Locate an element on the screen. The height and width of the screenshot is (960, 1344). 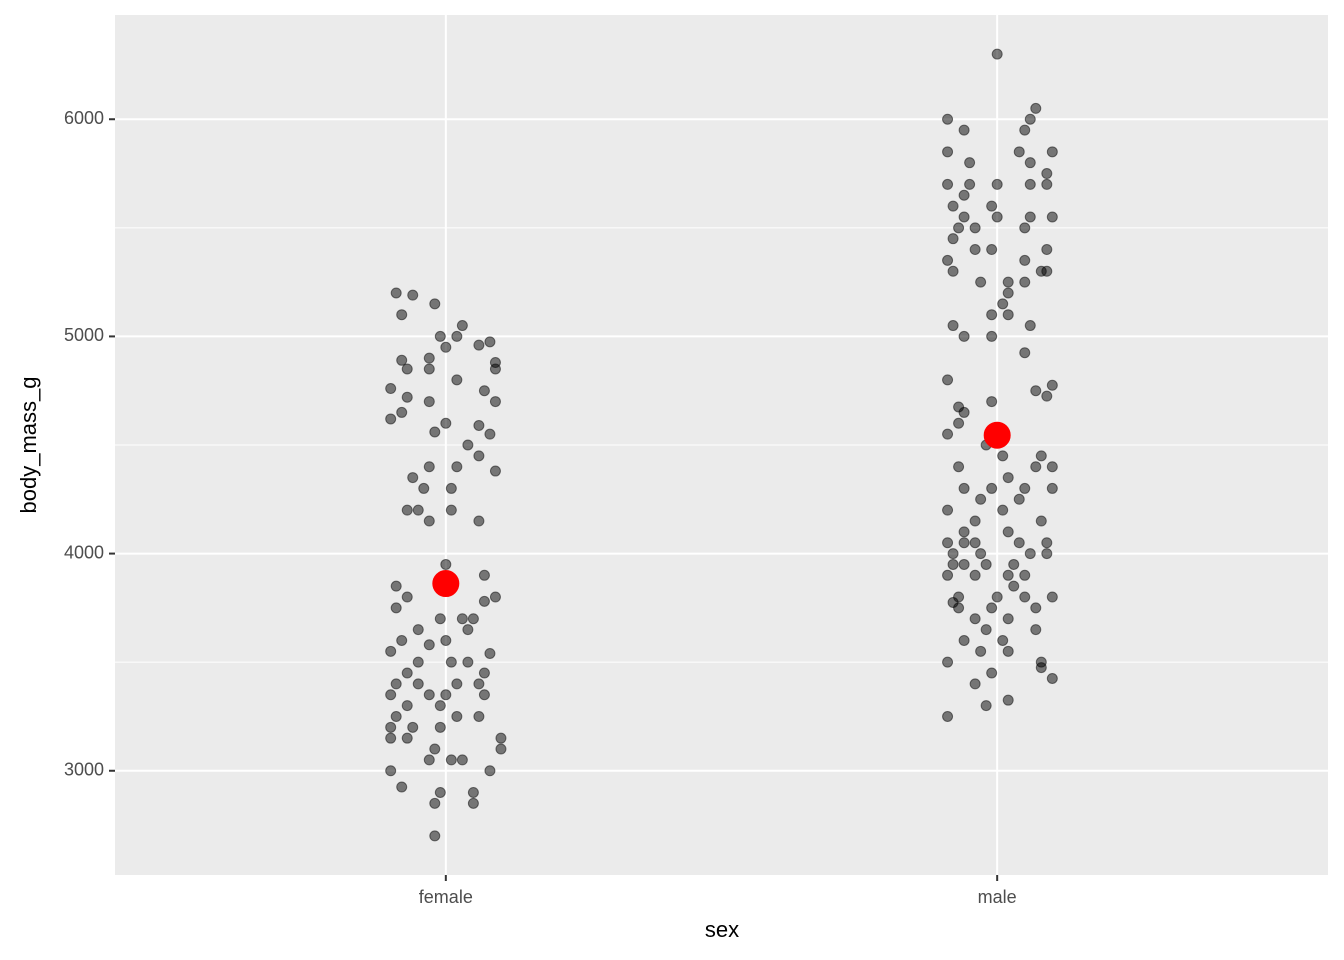
y-tick-label: 3000 is located at coordinates (84, 770).